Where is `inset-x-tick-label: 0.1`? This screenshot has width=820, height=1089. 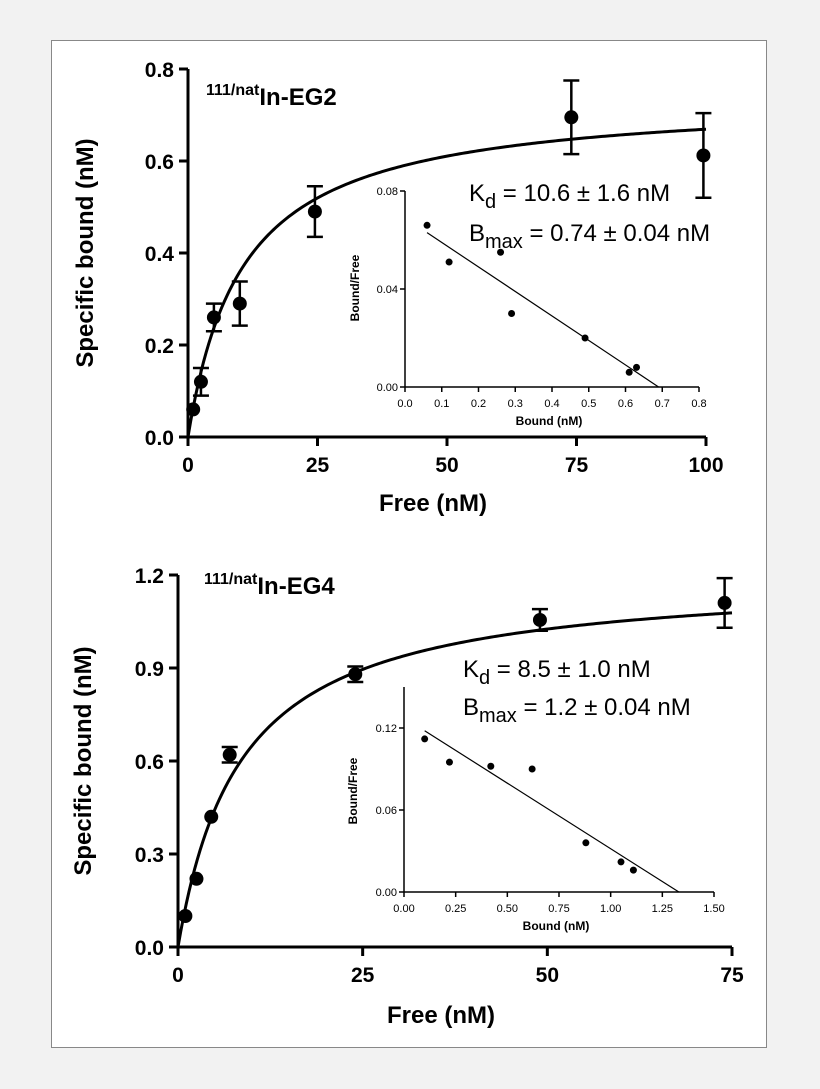
inset-x-tick-label: 0.1 is located at coordinates (441, 404).